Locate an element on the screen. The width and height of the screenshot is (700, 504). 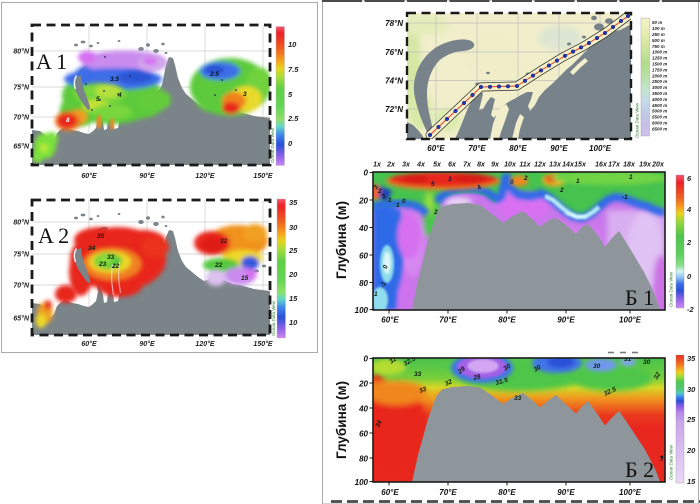
svg-text: 2x is located at coordinates (391, 165).